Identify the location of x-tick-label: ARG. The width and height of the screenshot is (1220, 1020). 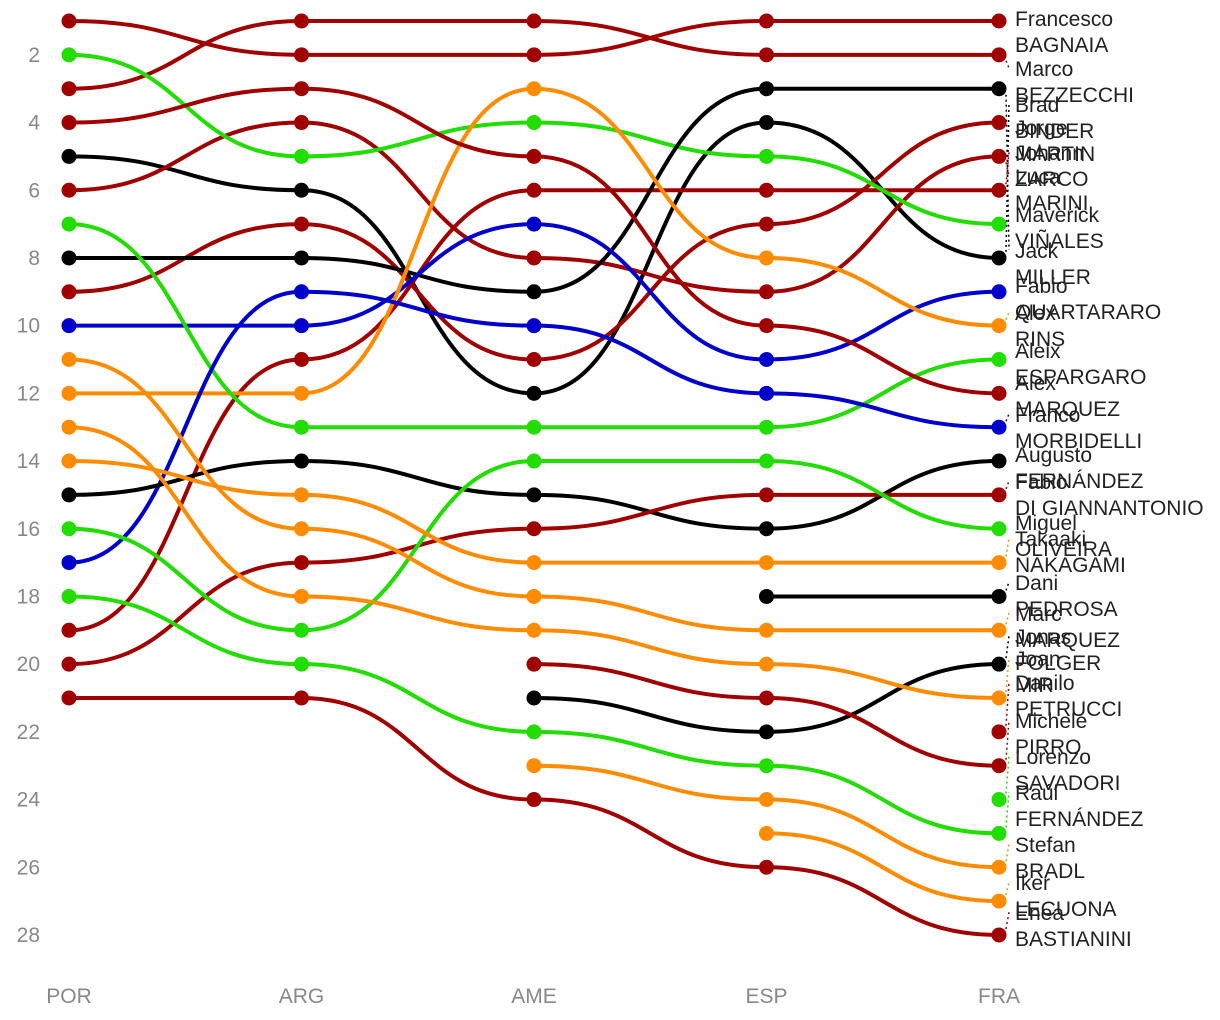
(302, 996).